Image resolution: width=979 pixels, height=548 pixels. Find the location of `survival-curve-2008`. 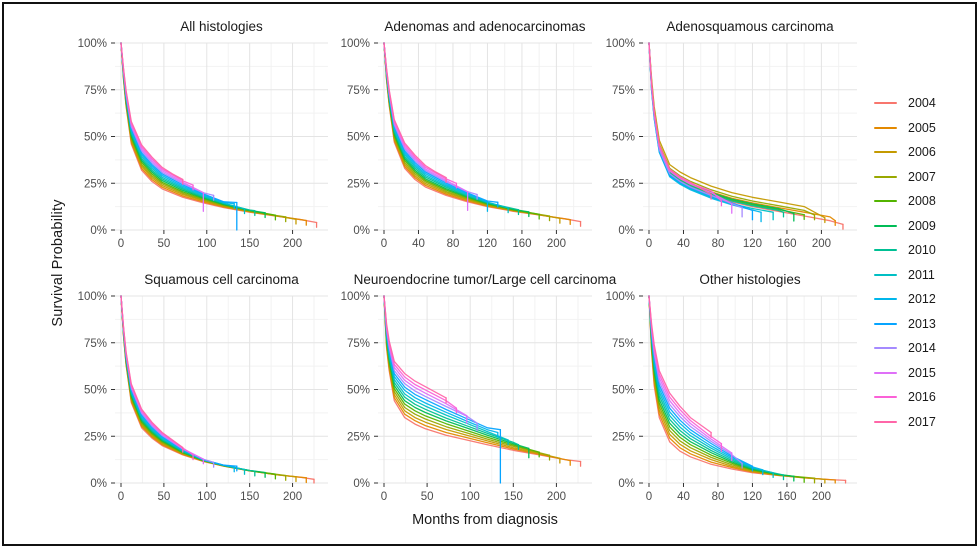

survival-curve-2008 is located at coordinates (198, 385).